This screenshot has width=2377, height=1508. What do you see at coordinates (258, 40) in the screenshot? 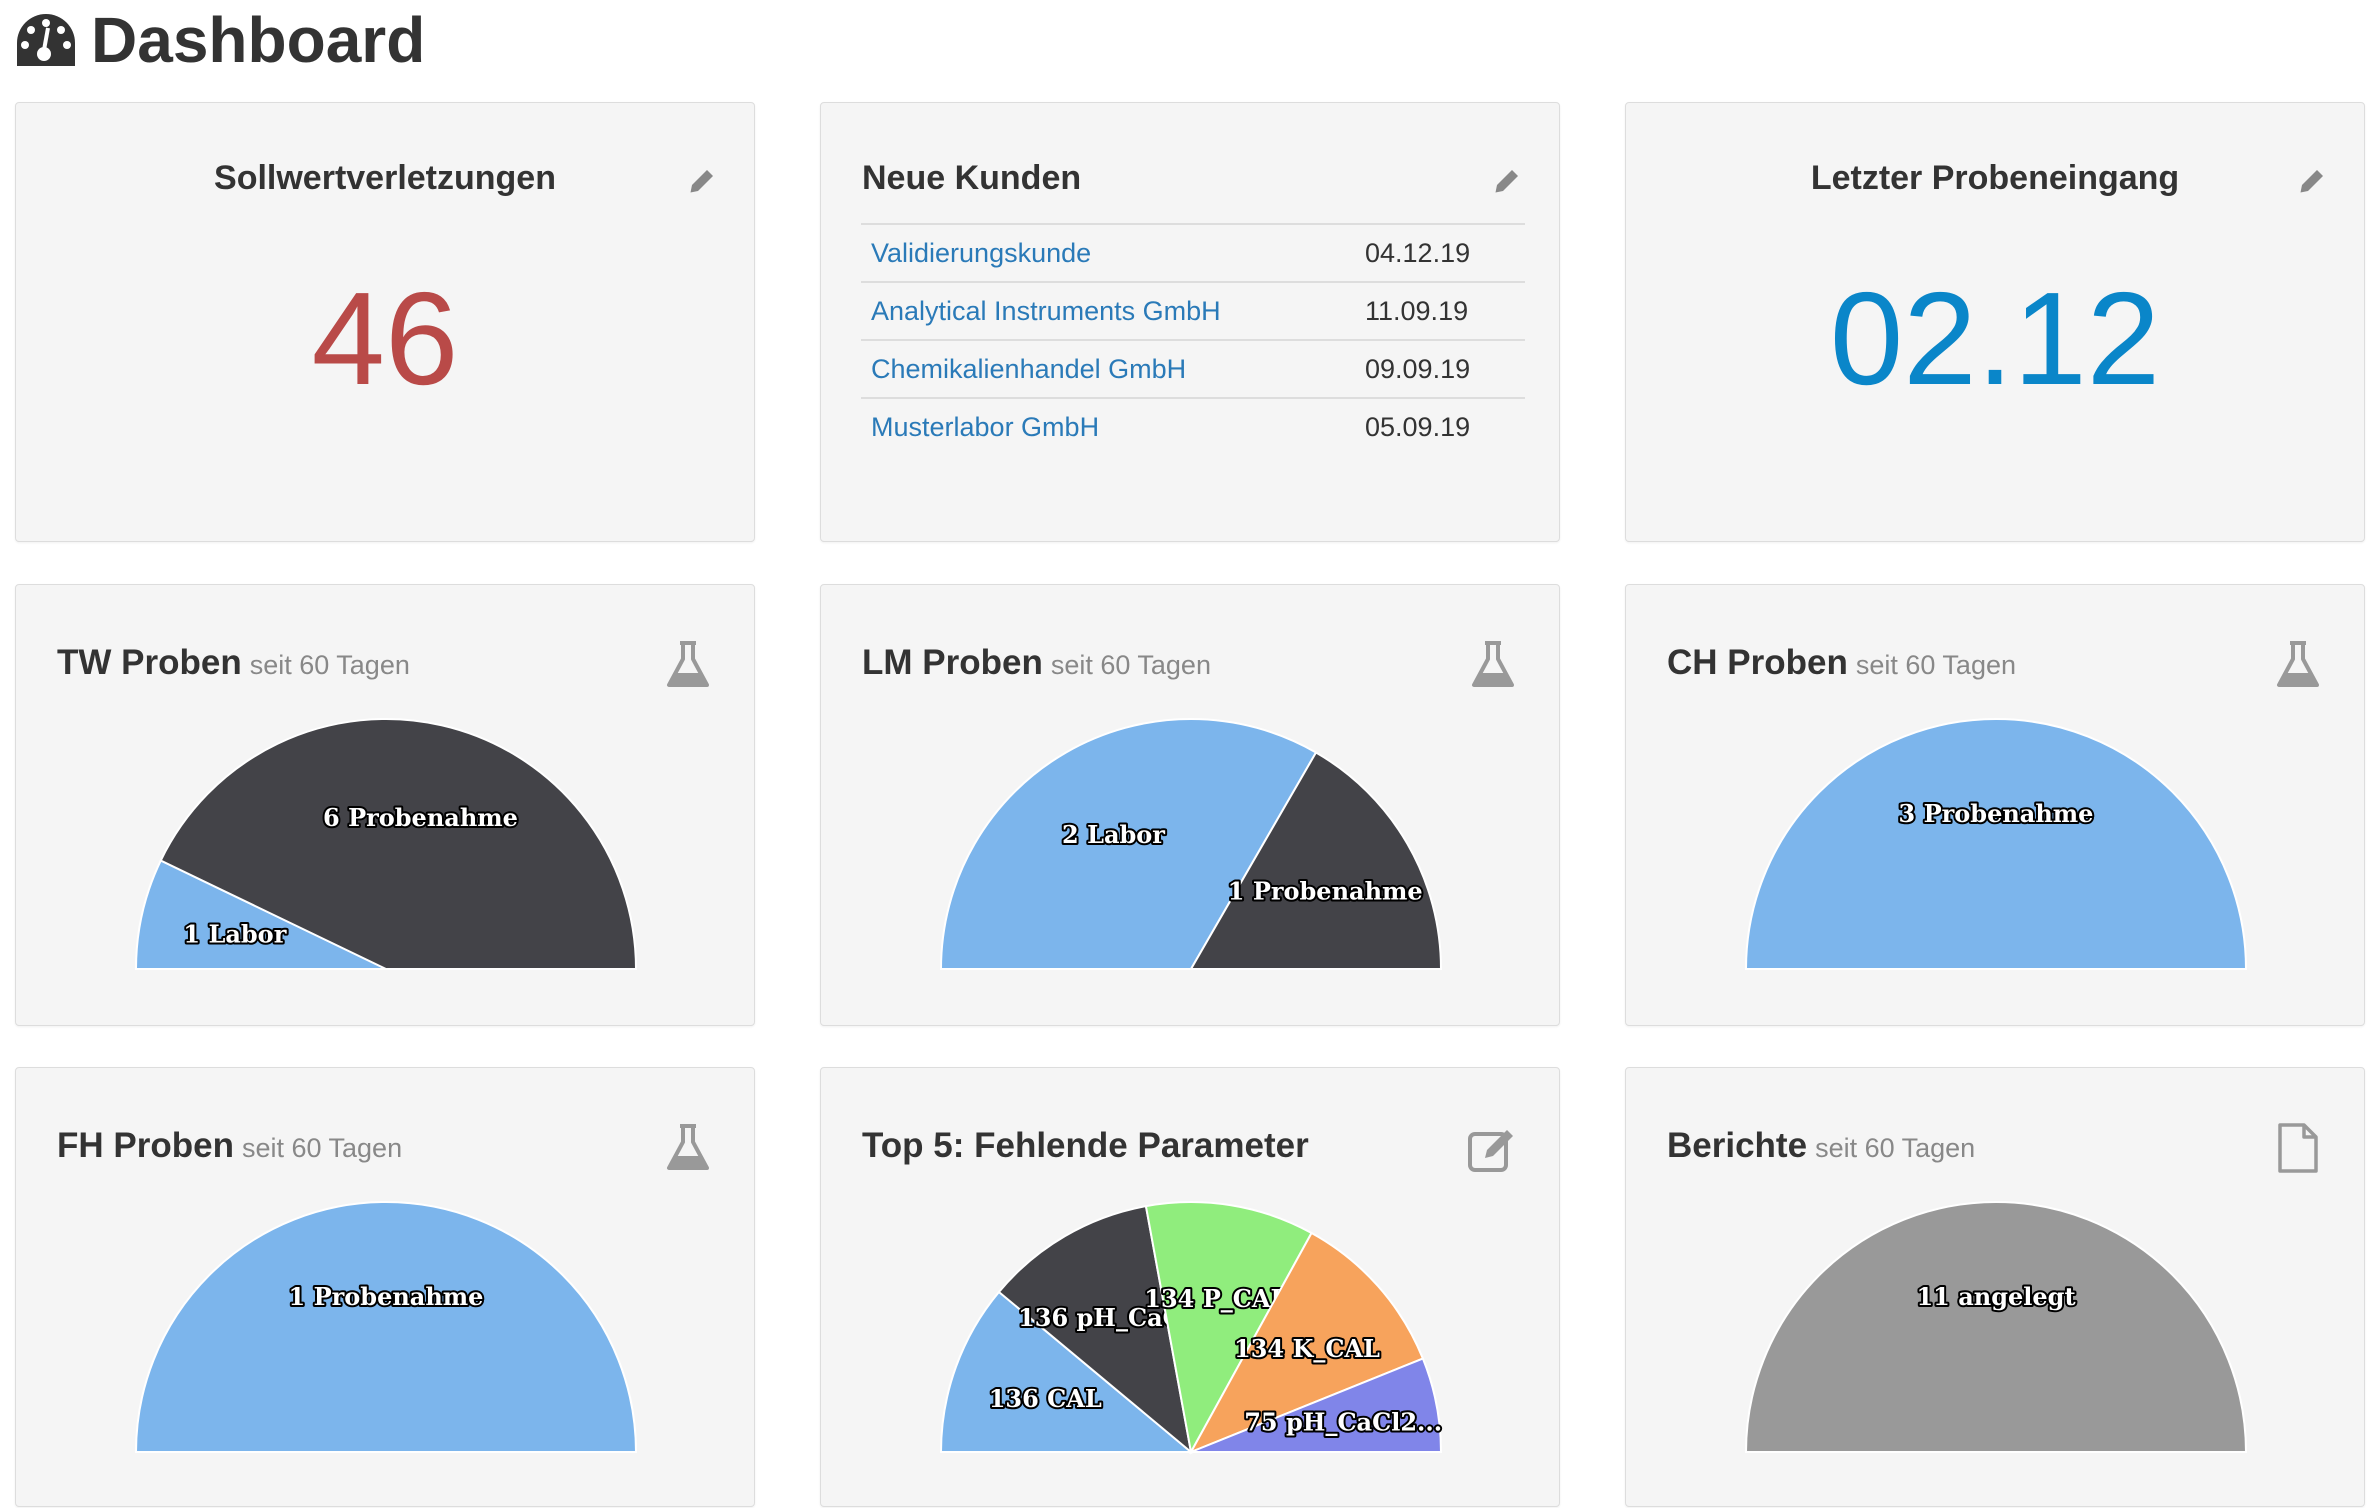
I see `page-title-text: Dashboard` at bounding box center [258, 40].